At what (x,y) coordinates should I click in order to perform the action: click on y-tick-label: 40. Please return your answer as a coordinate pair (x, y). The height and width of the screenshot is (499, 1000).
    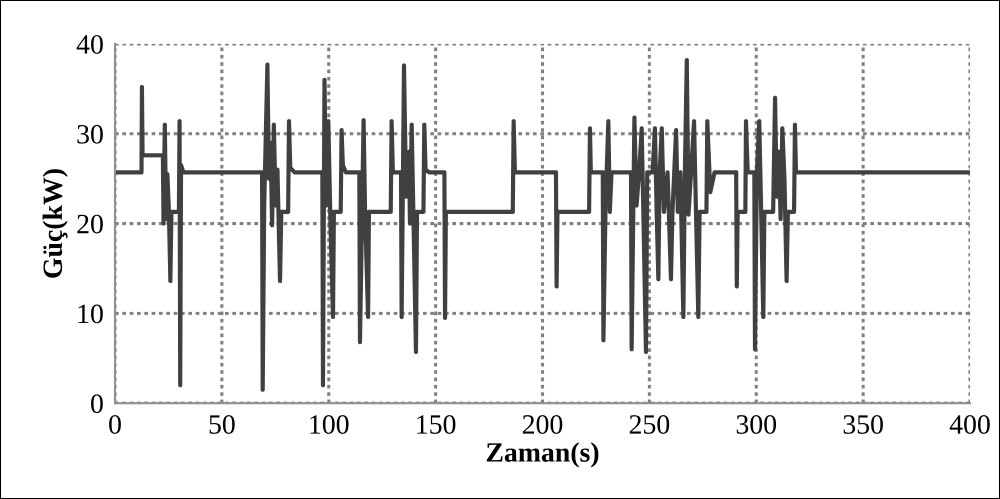
    Looking at the image, I should click on (89, 44).